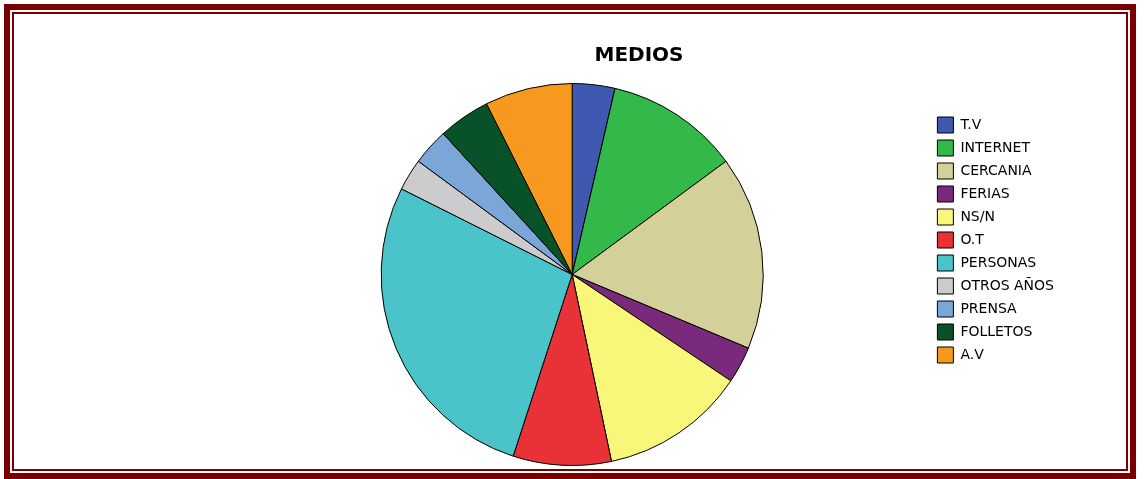  Describe the element at coordinates (995, 146) in the screenshot. I see `legend-label: INTERNET` at that location.